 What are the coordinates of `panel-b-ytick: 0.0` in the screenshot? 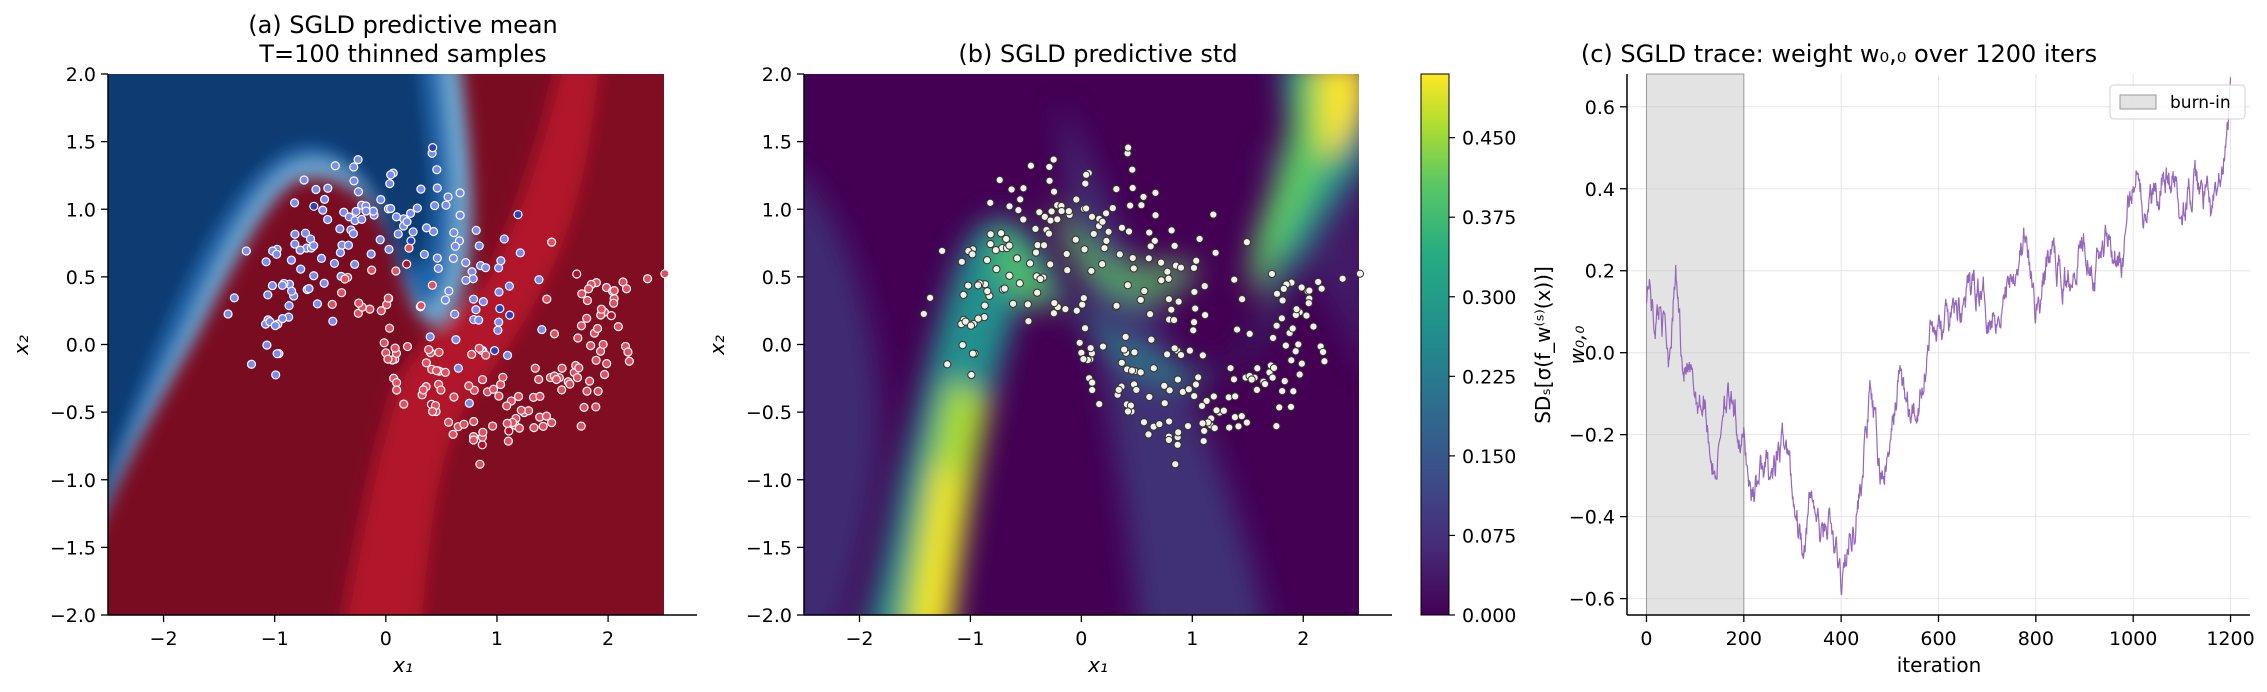 It's located at (777, 346).